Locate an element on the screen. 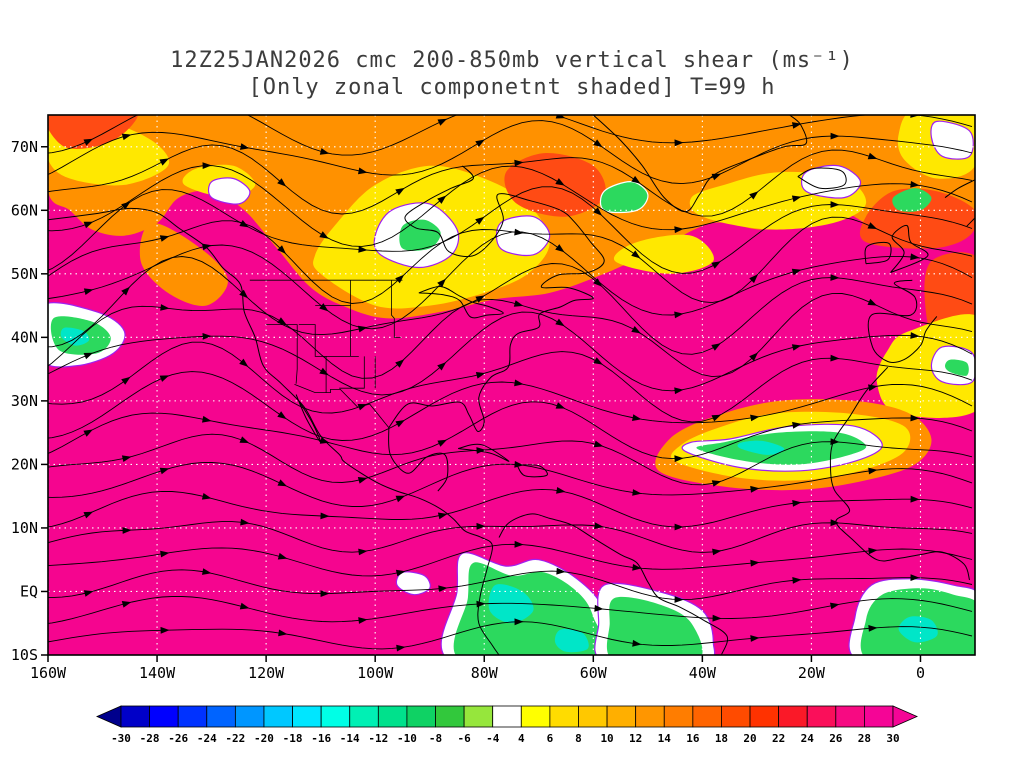 Image resolution: width=1024 pixels, height=768 pixels. colorbar-tick-label: -4 is located at coordinates (493, 738).